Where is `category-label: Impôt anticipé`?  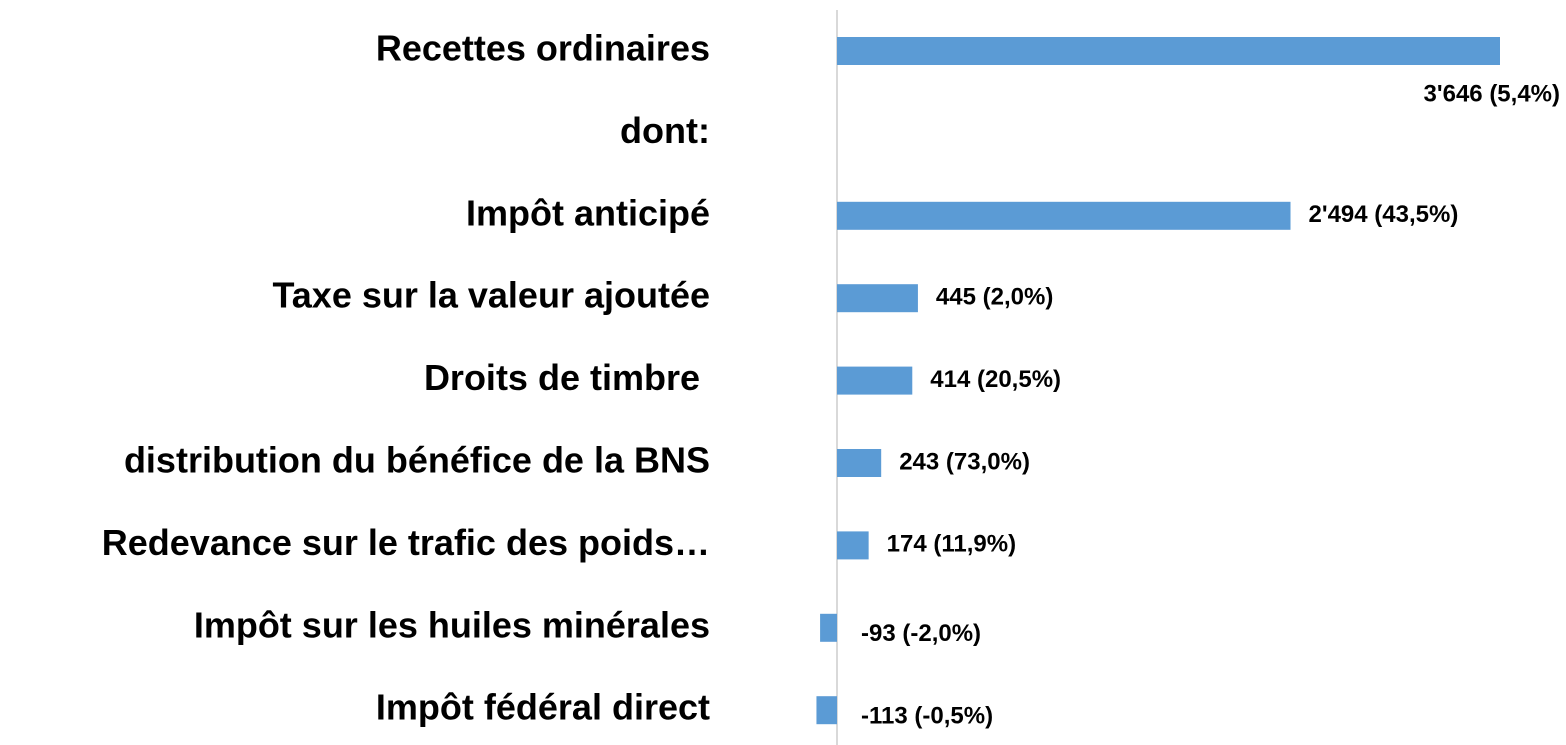 category-label: Impôt anticipé is located at coordinates (588, 212).